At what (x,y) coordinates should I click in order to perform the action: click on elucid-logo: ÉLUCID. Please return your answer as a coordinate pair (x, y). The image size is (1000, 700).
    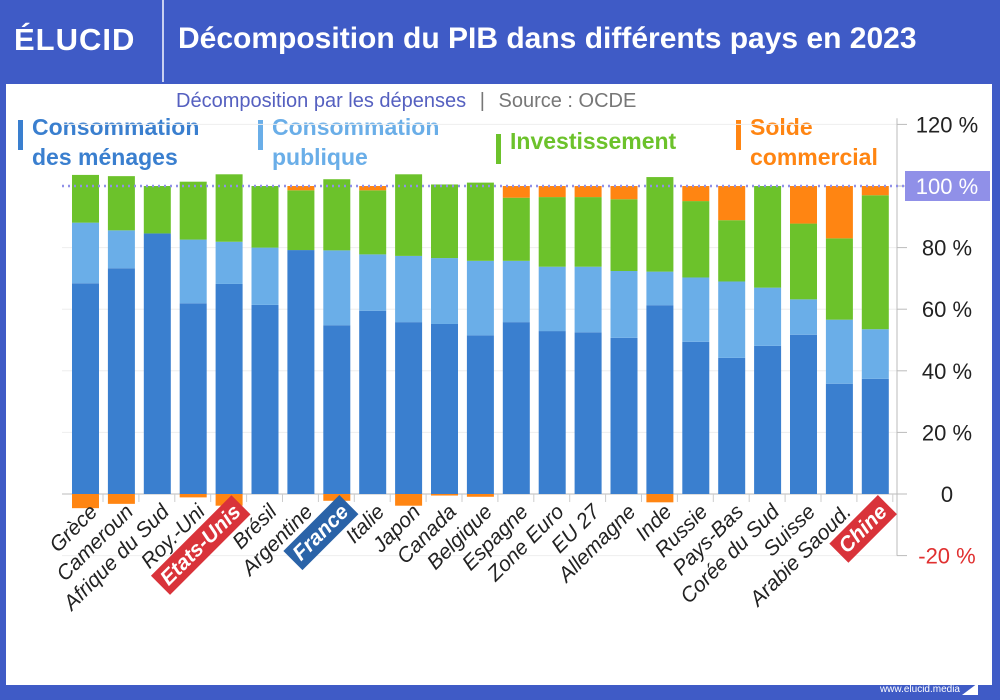
    Looking at the image, I should click on (75, 39).